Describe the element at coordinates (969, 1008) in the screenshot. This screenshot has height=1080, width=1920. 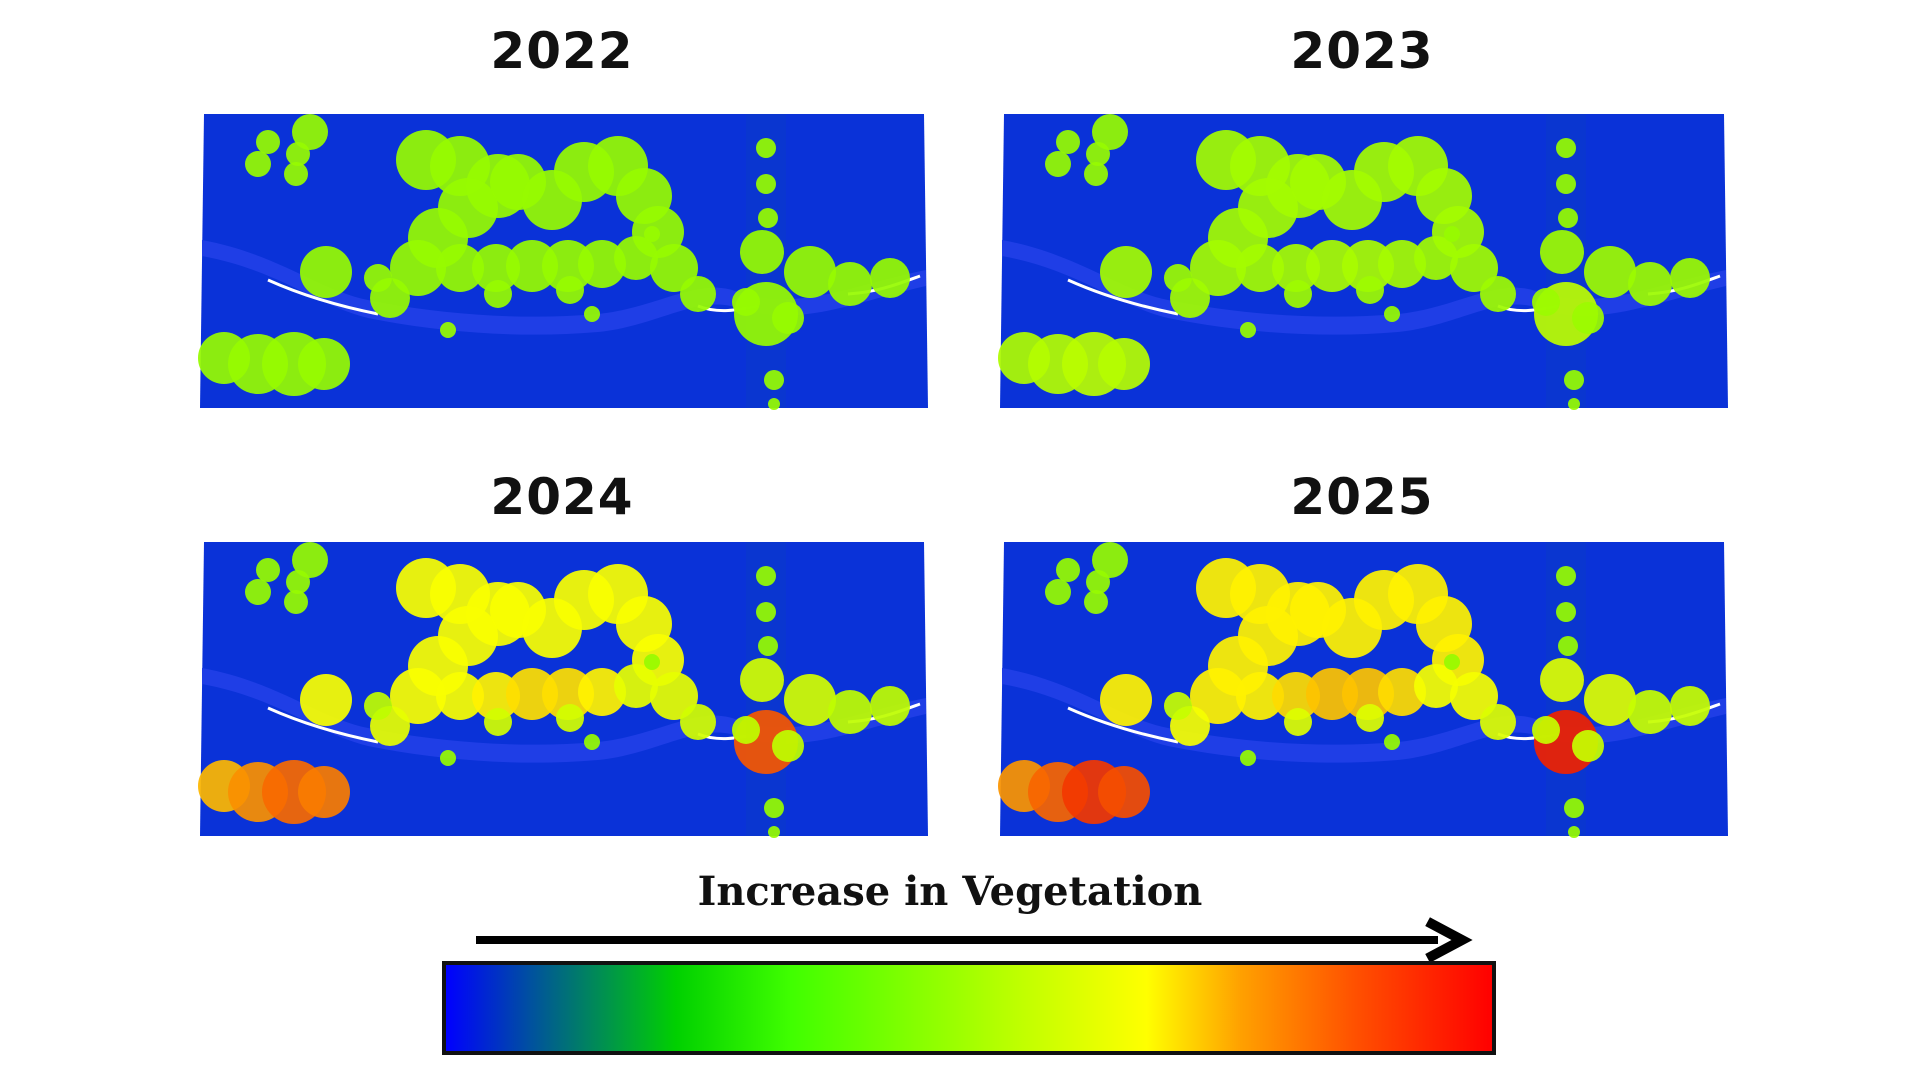
I see `color-scale-bar` at that location.